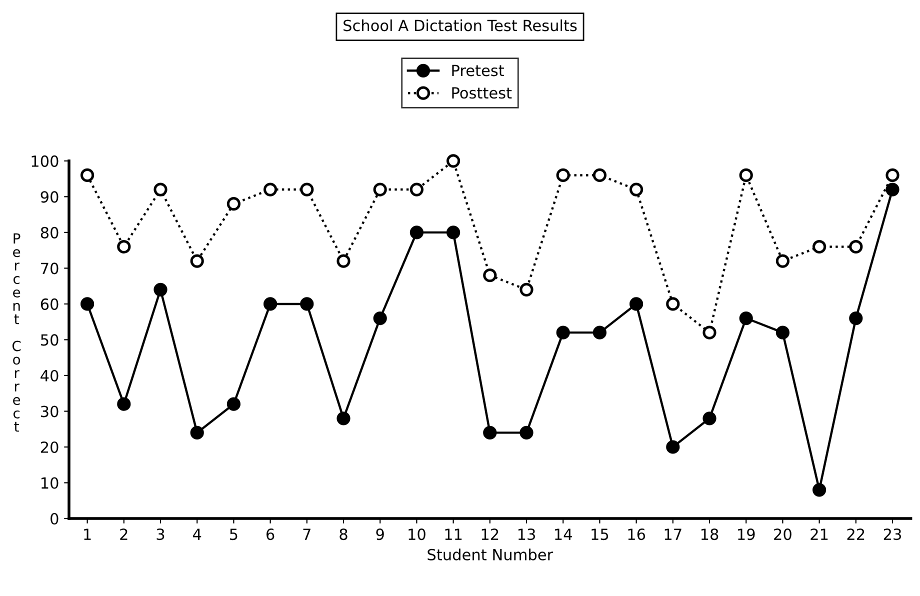 This screenshot has height=596, width=920. What do you see at coordinates (855, 534) in the screenshot?
I see `x-tick-label: 22` at bounding box center [855, 534].